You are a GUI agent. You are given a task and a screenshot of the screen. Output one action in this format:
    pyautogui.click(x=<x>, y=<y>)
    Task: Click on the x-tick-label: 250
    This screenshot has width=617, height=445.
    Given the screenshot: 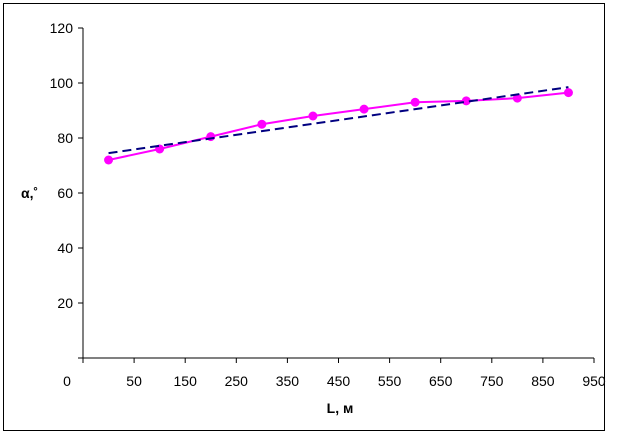 What is the action you would take?
    pyautogui.click(x=237, y=381)
    